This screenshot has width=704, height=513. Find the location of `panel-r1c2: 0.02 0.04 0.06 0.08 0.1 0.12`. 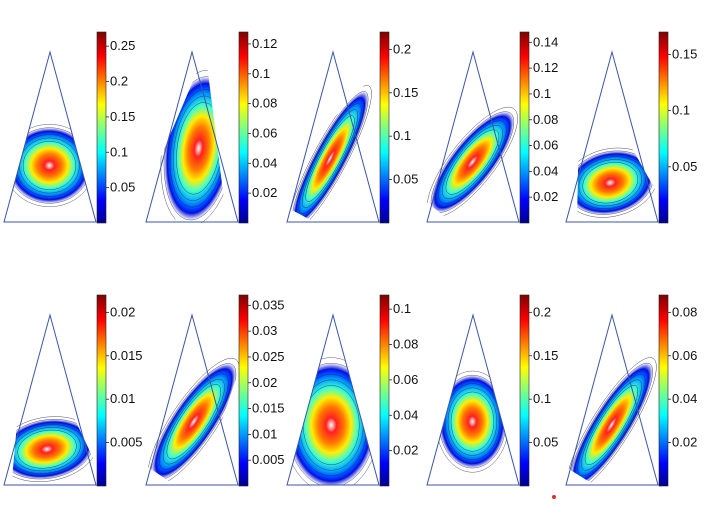

panel-r1c2: 0.02 0.04 0.06 0.08 0.1 0.12 is located at coordinates (211, 129).